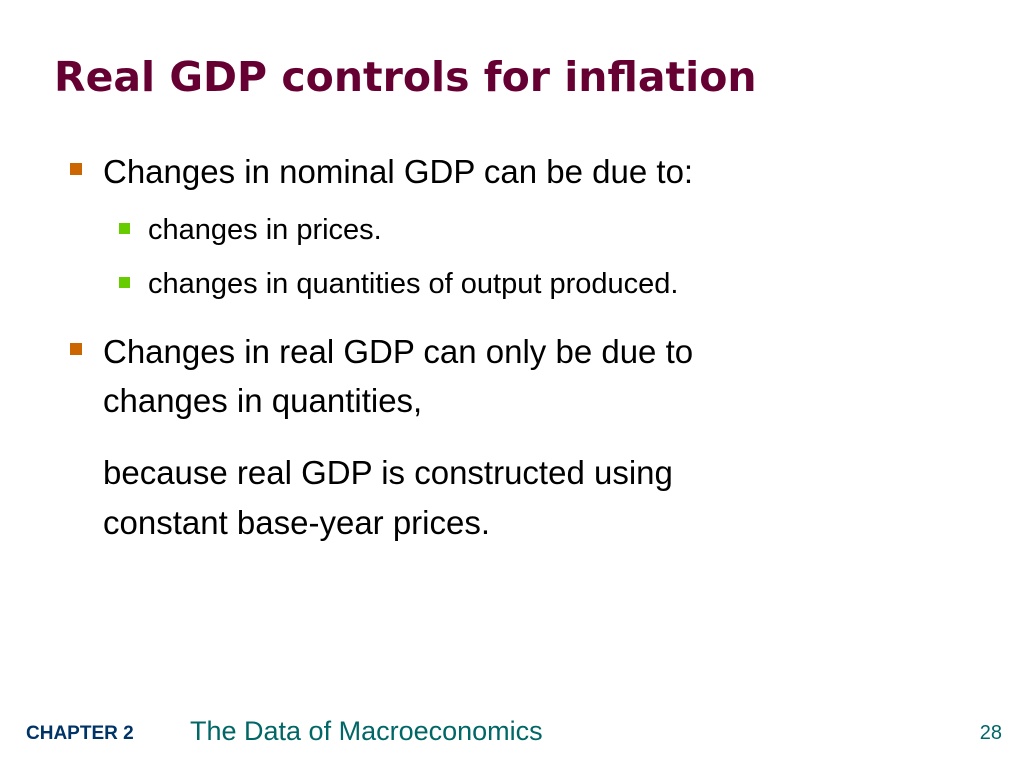  I want to click on bullet-text: Changes in real GDP can only be due to, so click(398, 351).